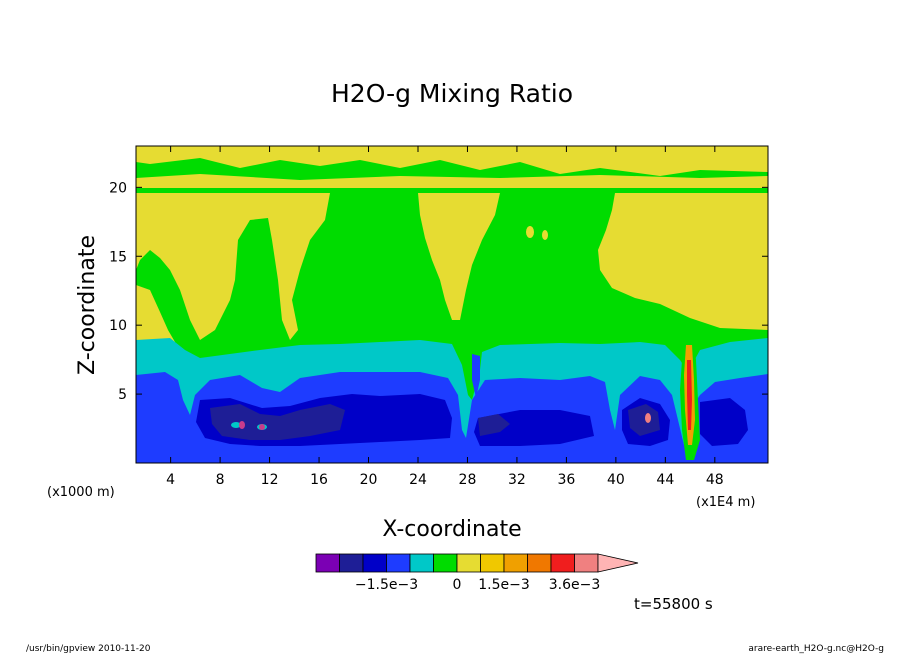 This screenshot has width=904, height=654. I want to click on footer-right: arare-earth_H2O-g.nc@H2O-g, so click(816, 649).